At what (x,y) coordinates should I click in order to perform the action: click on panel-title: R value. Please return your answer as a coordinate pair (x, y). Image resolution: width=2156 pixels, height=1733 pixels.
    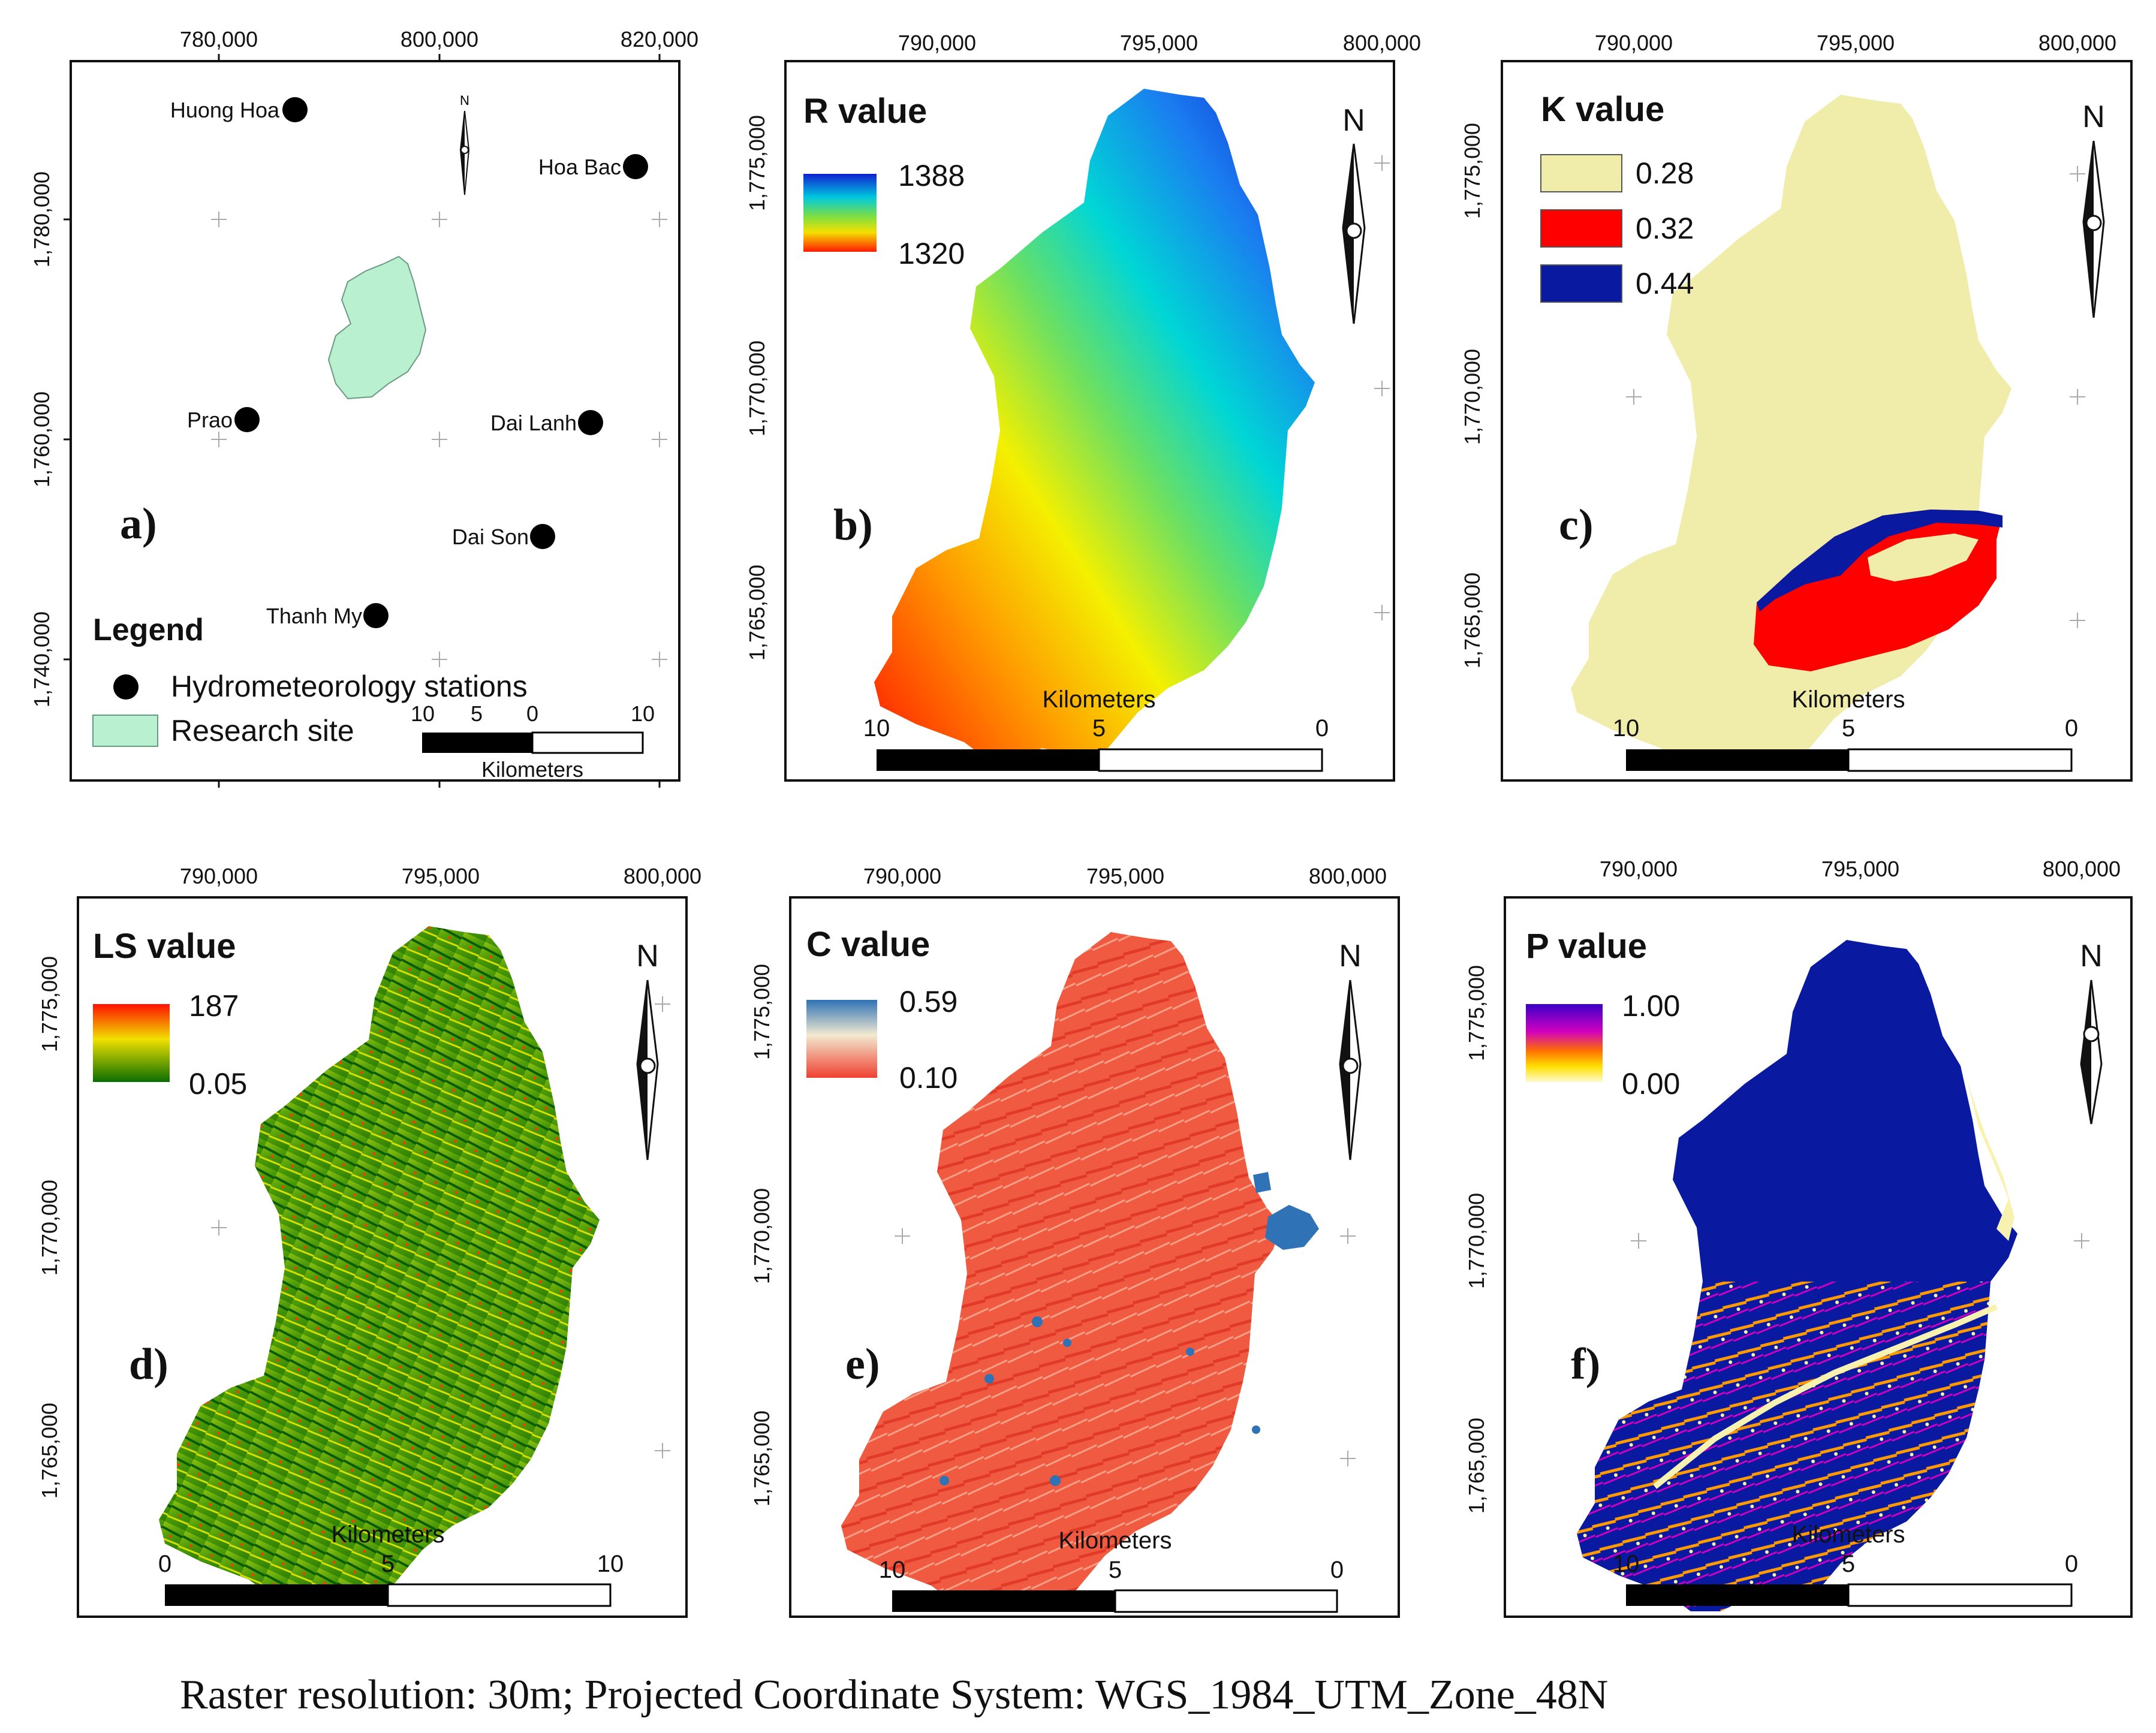
    Looking at the image, I should click on (865, 111).